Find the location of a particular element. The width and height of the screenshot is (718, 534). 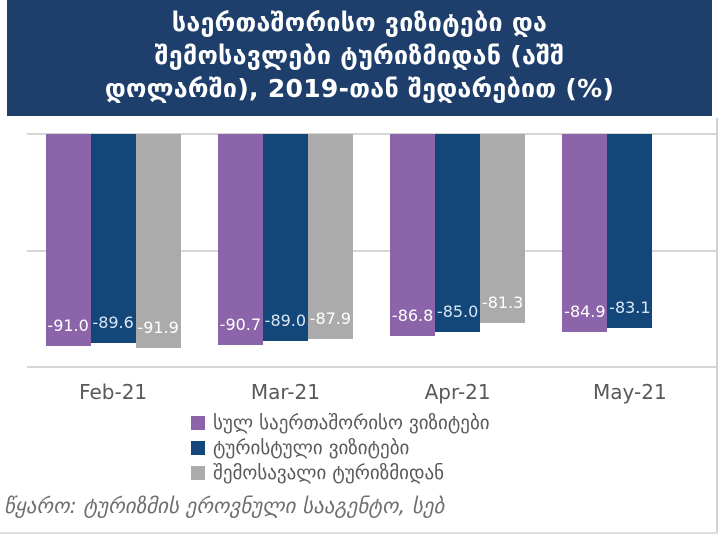

x-tick-label-mar-21: Mar-21 is located at coordinates (285, 392).